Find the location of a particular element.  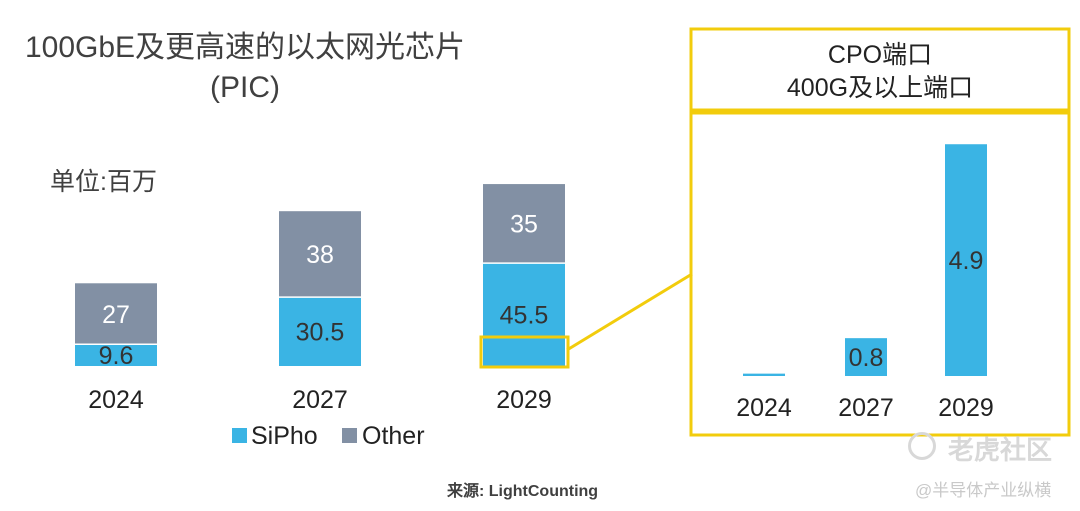

bar-siPho-2027 is located at coordinates (320, 331).